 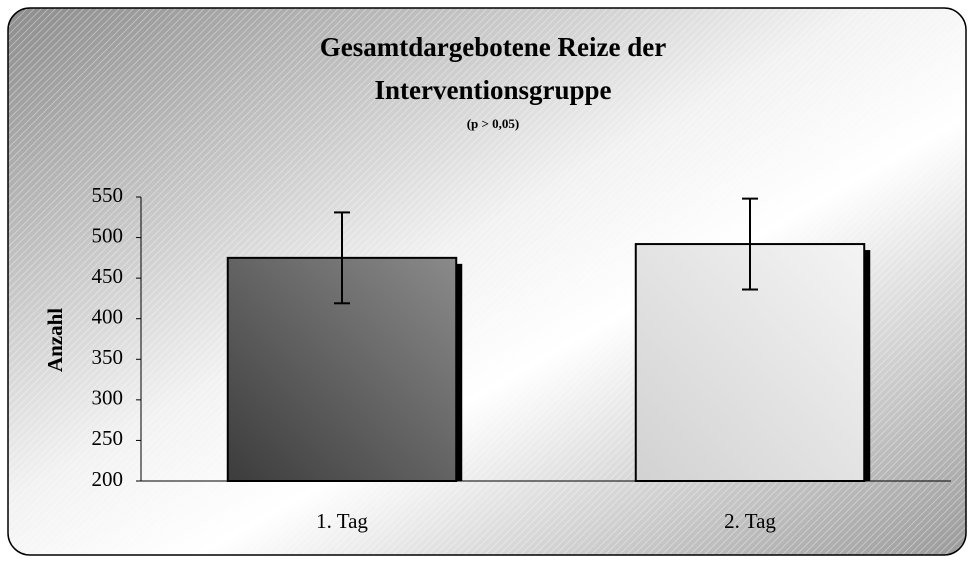 What do you see at coordinates (492, 90) in the screenshot?
I see `chart-title: Interventionsgruppe` at bounding box center [492, 90].